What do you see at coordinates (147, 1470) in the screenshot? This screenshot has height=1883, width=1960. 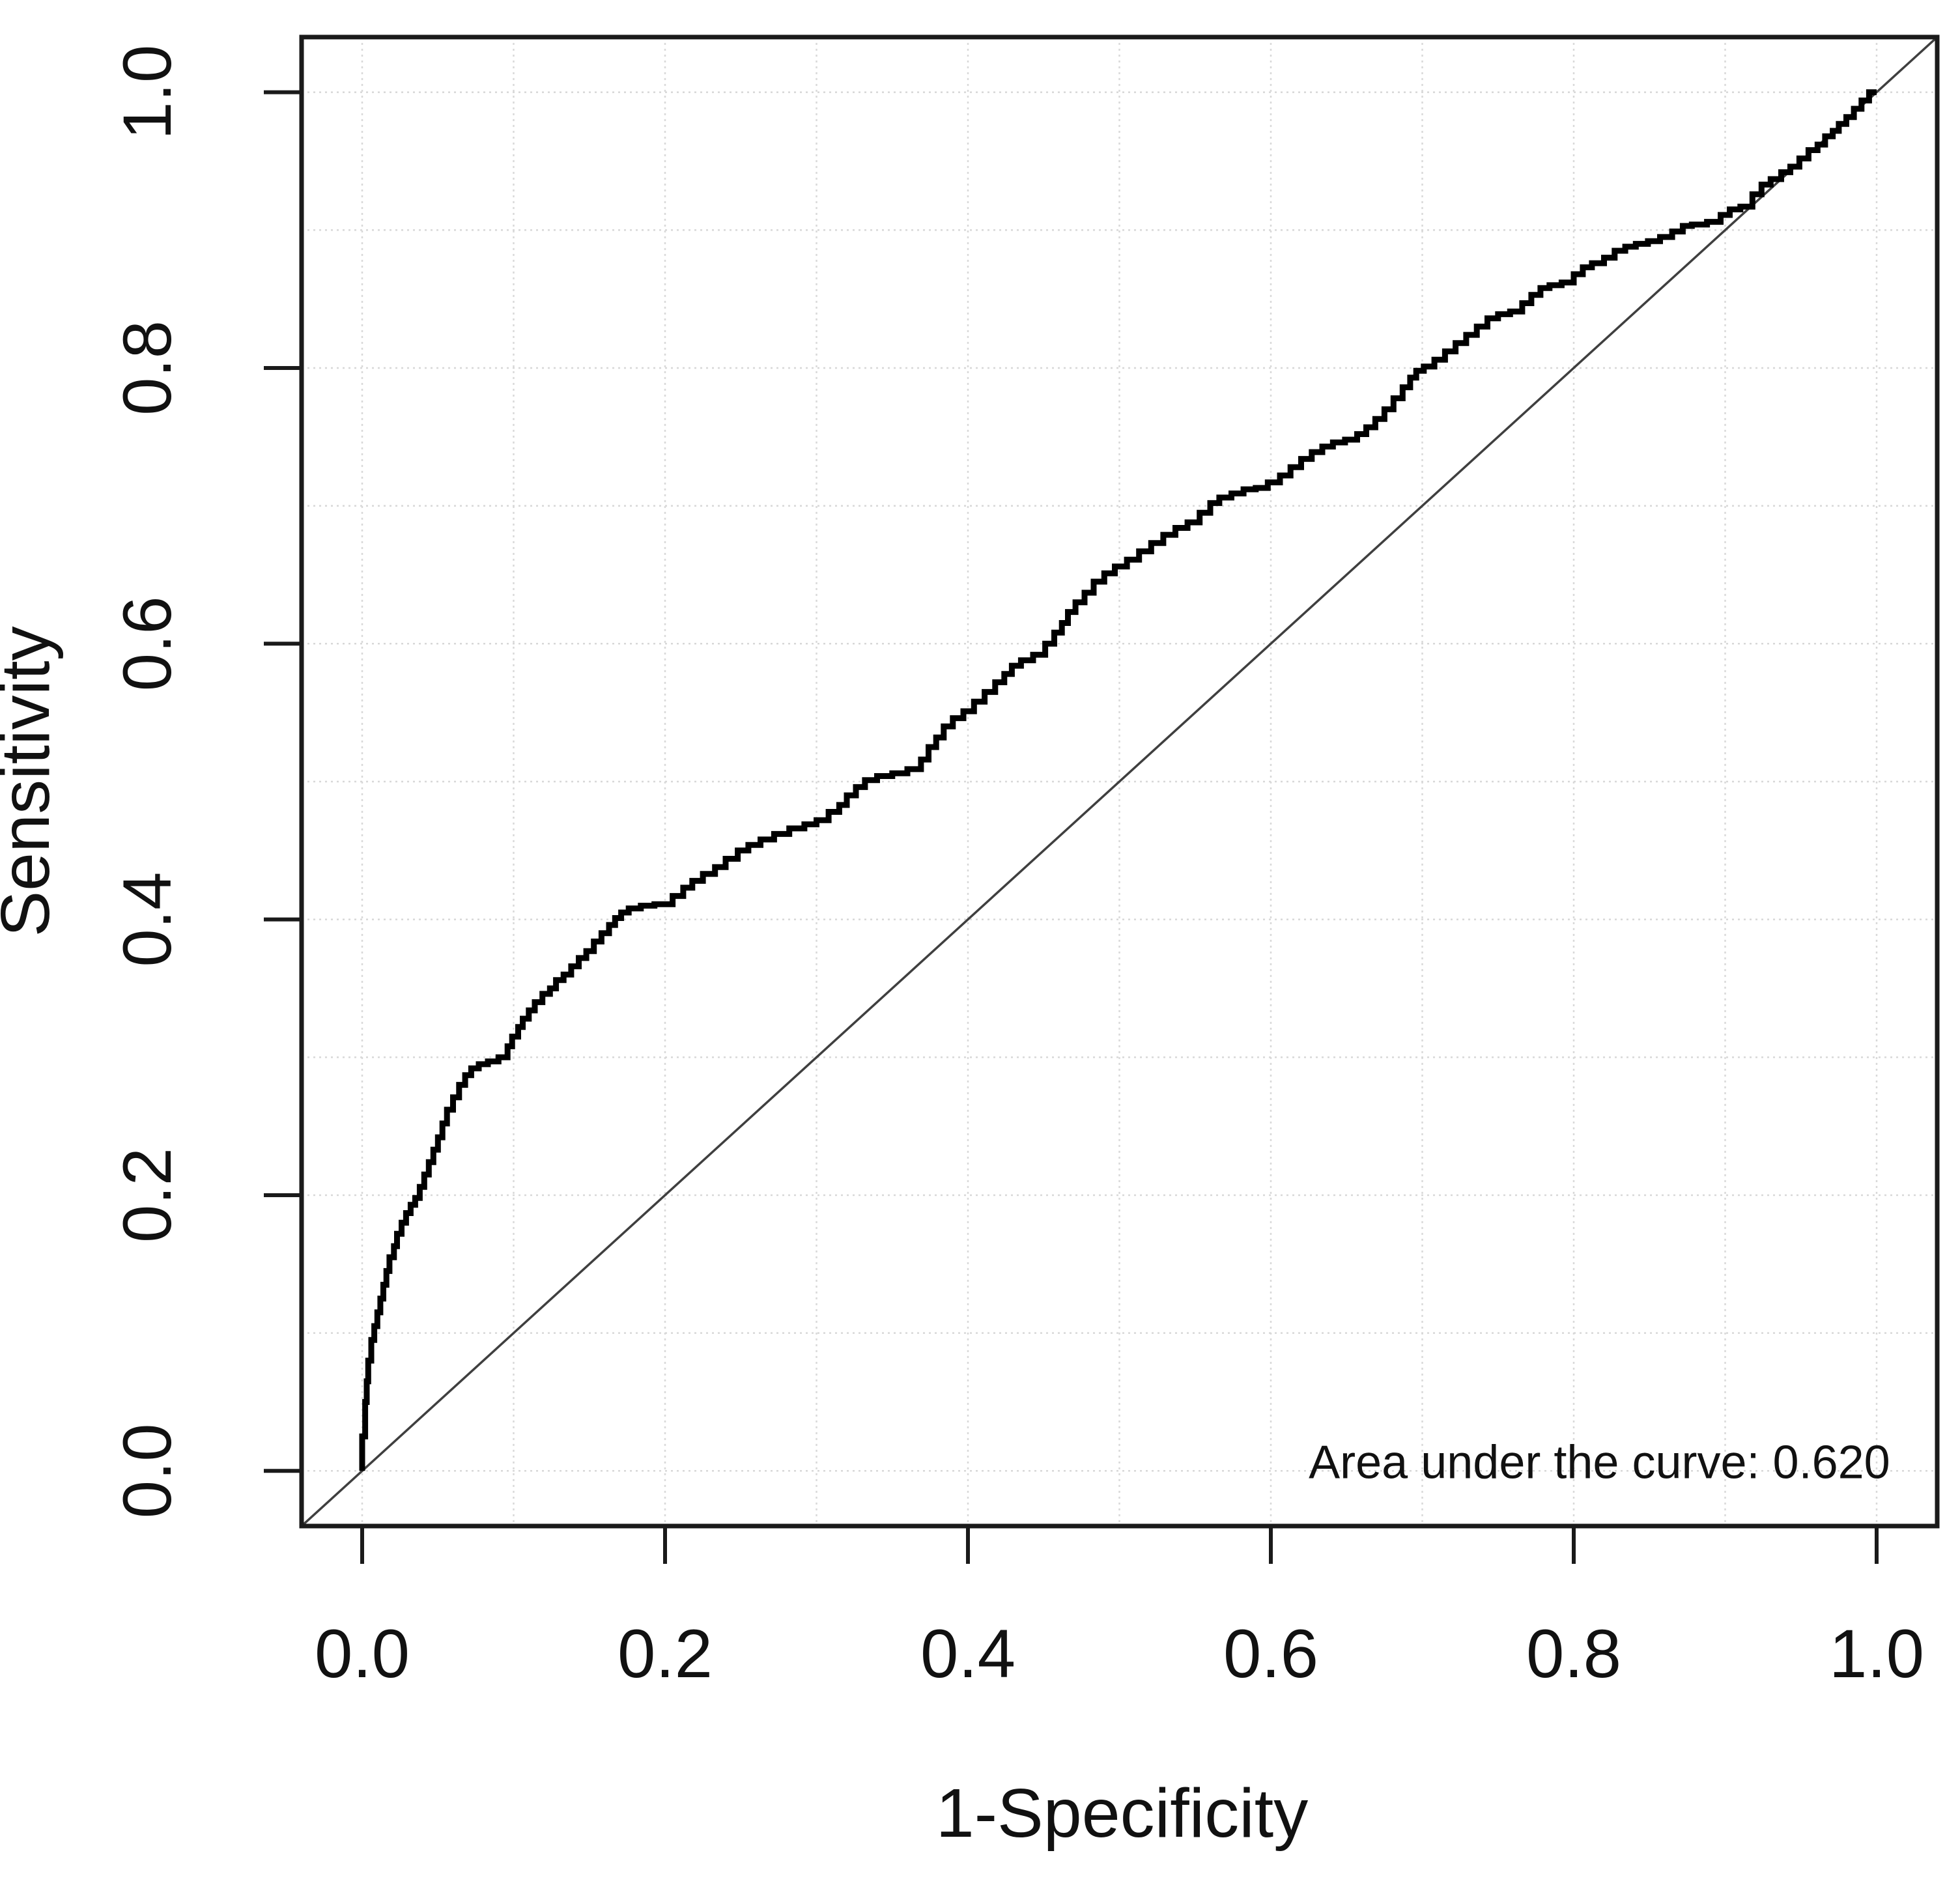 I see `y-tick-label: 0.0` at bounding box center [147, 1470].